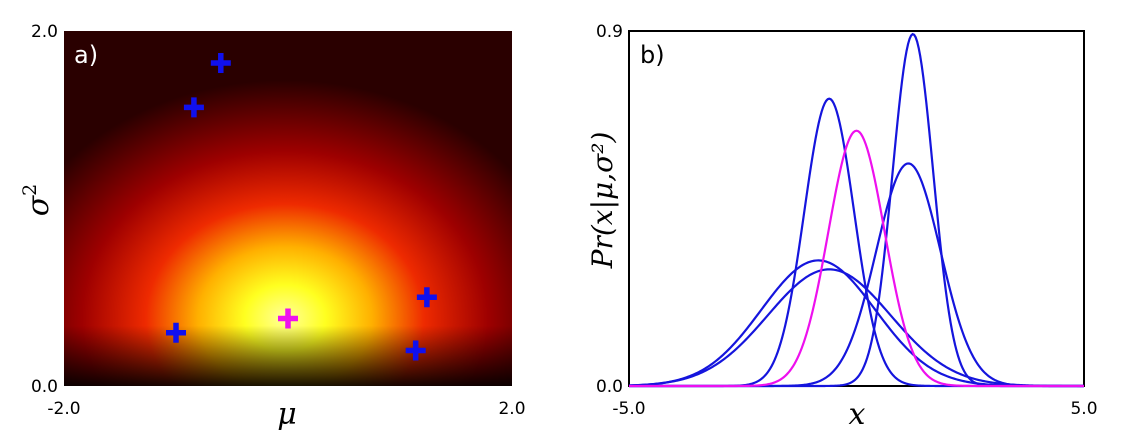  I want to click on panel-a-label: a), so click(86, 55).